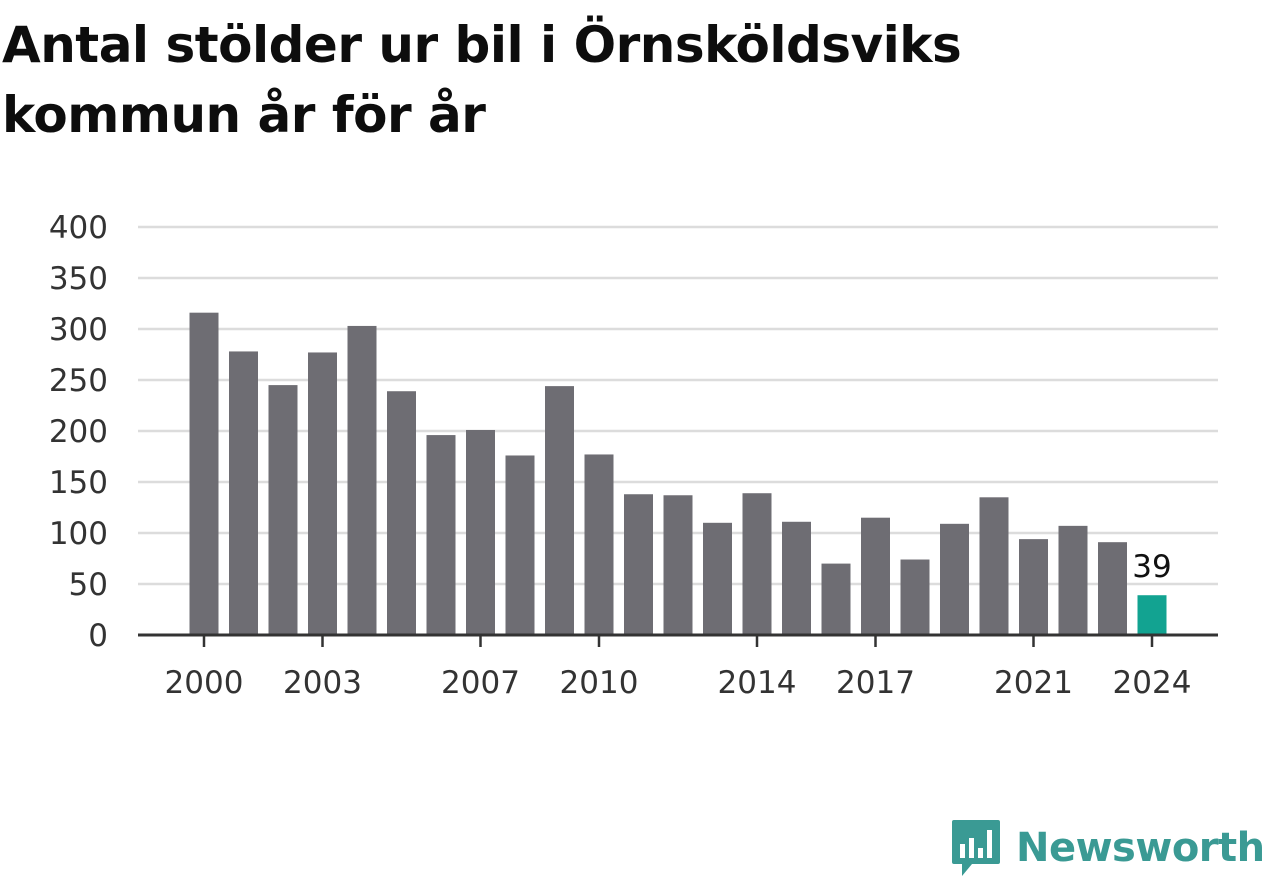 This screenshot has width=1262, height=879. I want to click on brand-logo: Newsworthy, so click(1106, 848).